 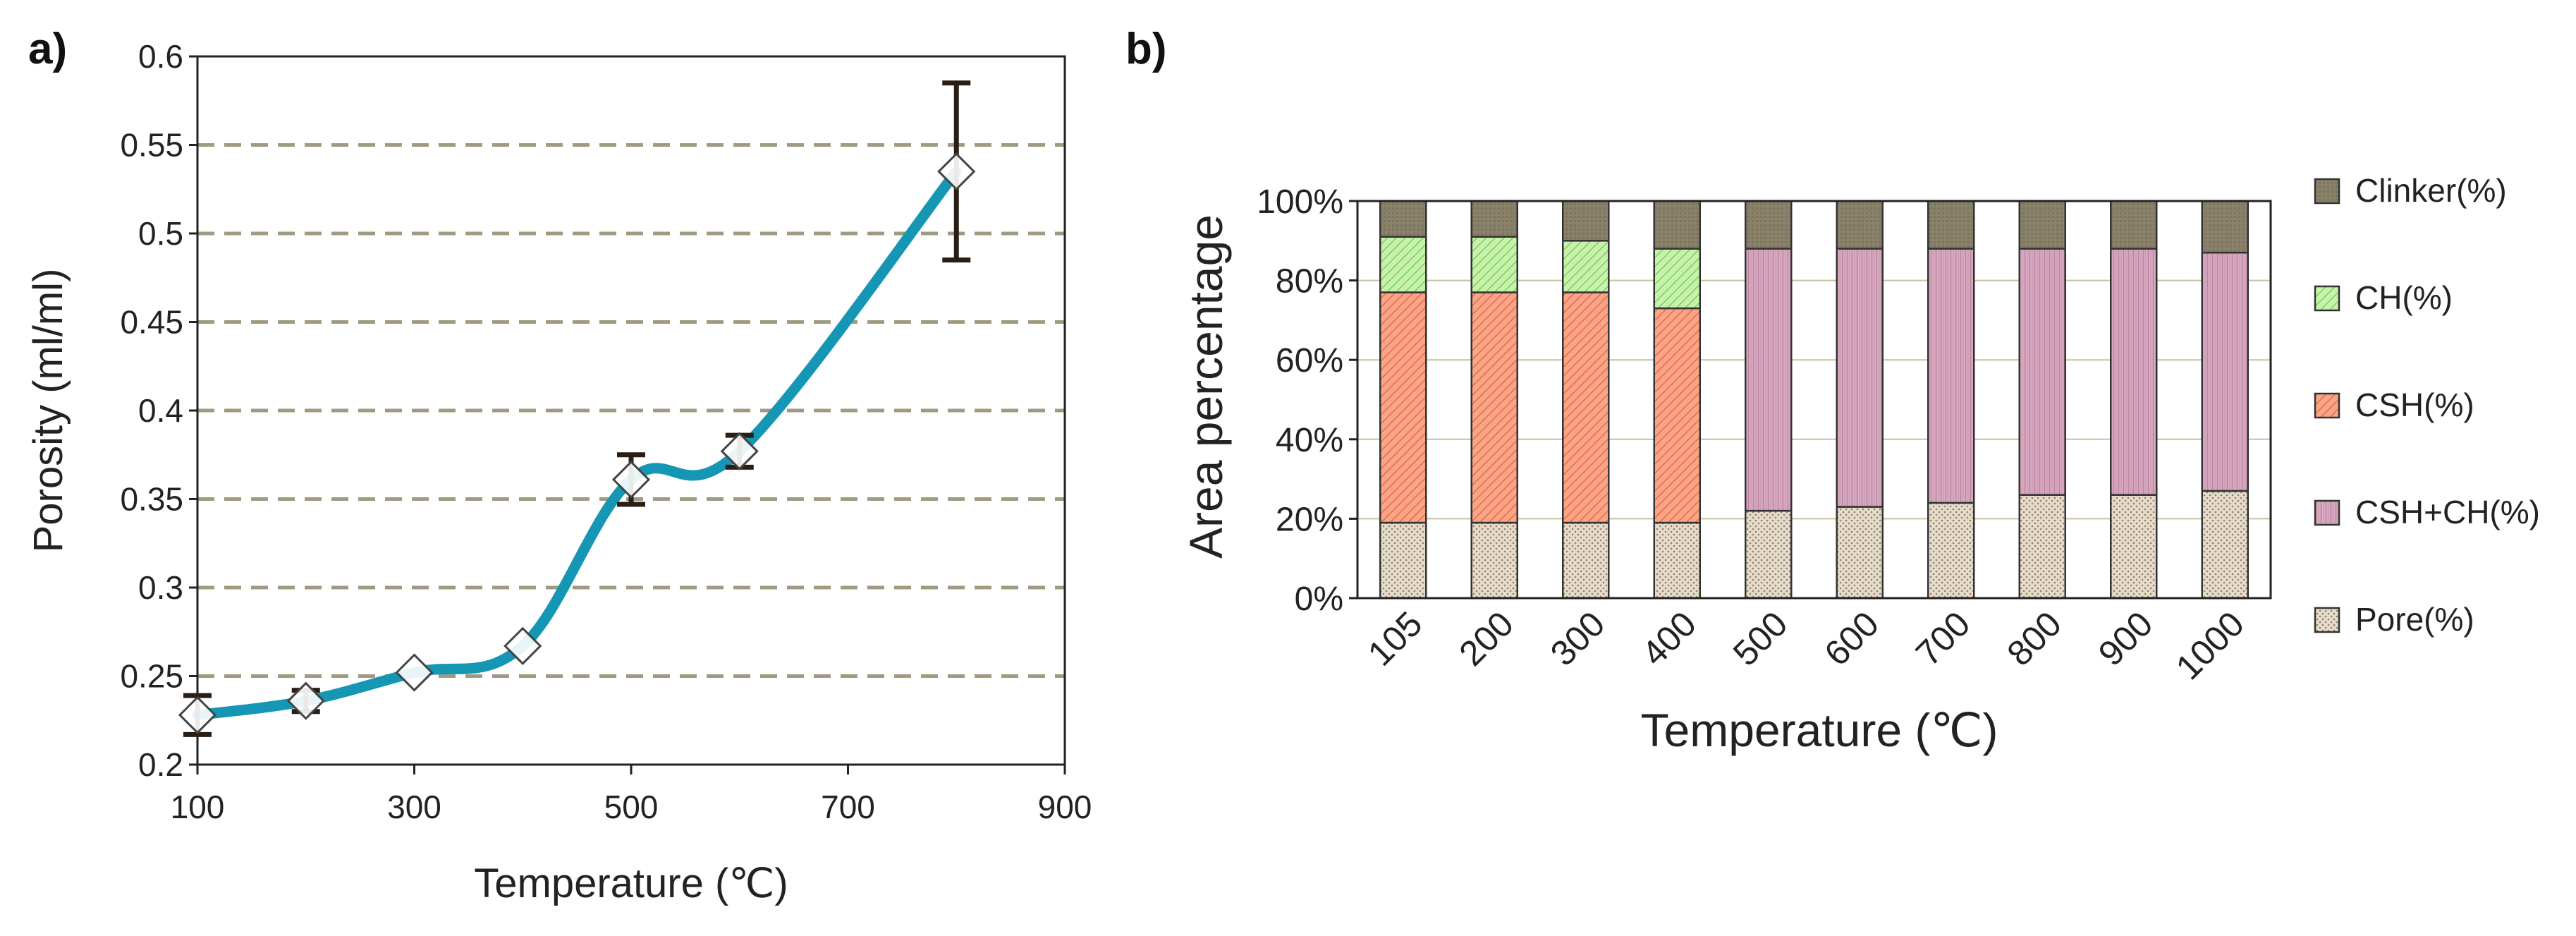 I want to click on b-y-tick-label: 80%, so click(x=1310, y=281).